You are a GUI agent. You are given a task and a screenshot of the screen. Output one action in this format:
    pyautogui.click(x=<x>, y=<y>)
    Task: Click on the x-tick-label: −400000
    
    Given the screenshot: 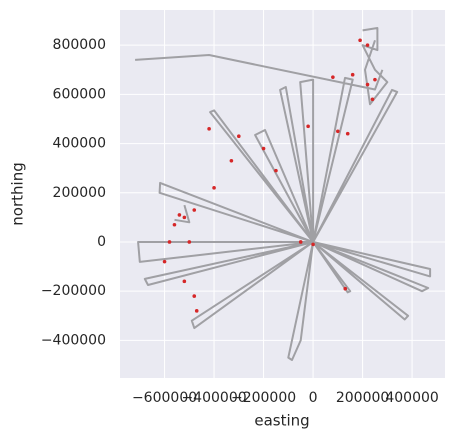 What is the action you would take?
    pyautogui.click(x=213, y=398)
    